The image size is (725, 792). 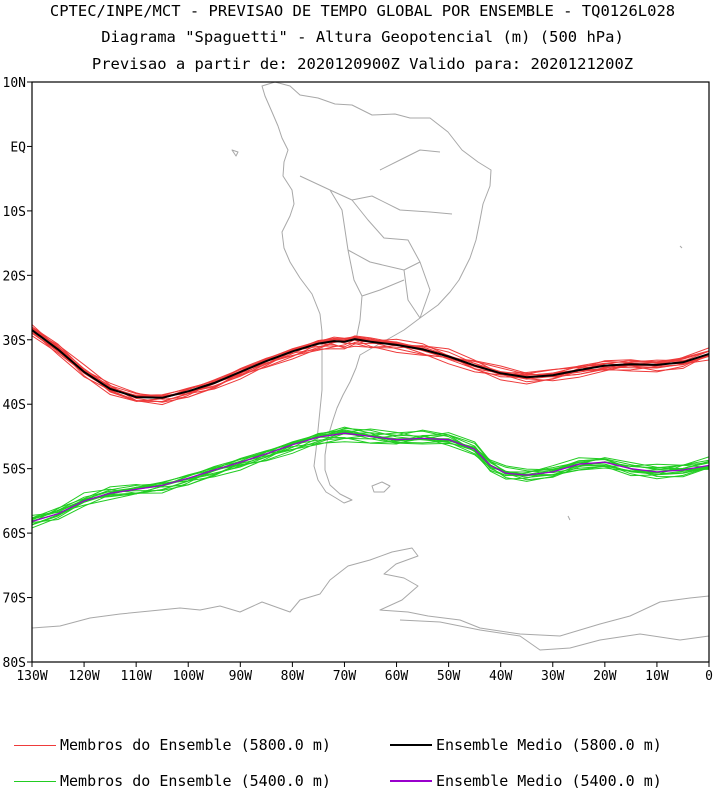 What do you see at coordinates (14, 470) in the screenshot?
I see `y-tick-label: 50S` at bounding box center [14, 470].